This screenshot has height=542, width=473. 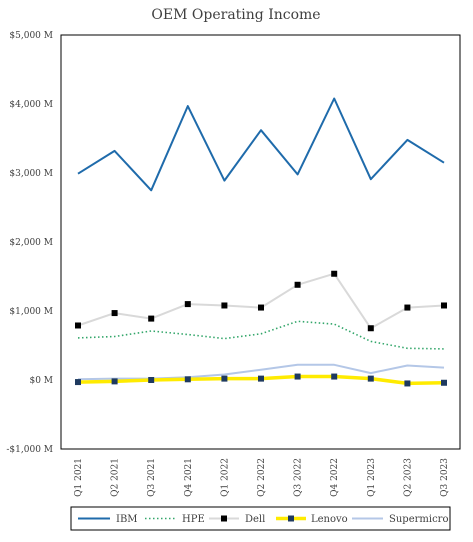 I want to click on y-tick-label: $2,000 M, so click(x=31, y=243).